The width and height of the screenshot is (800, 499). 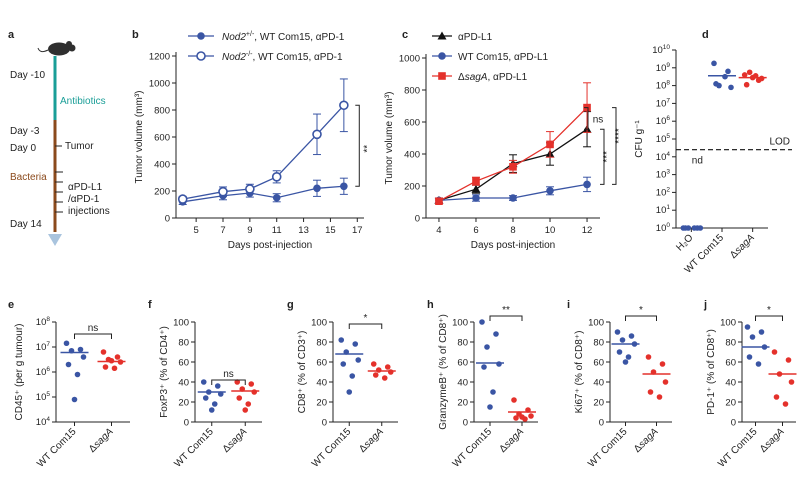 What do you see at coordinates (738, 448) in the screenshot?
I see `x-tick-label: WT Com15` at bounding box center [738, 448].